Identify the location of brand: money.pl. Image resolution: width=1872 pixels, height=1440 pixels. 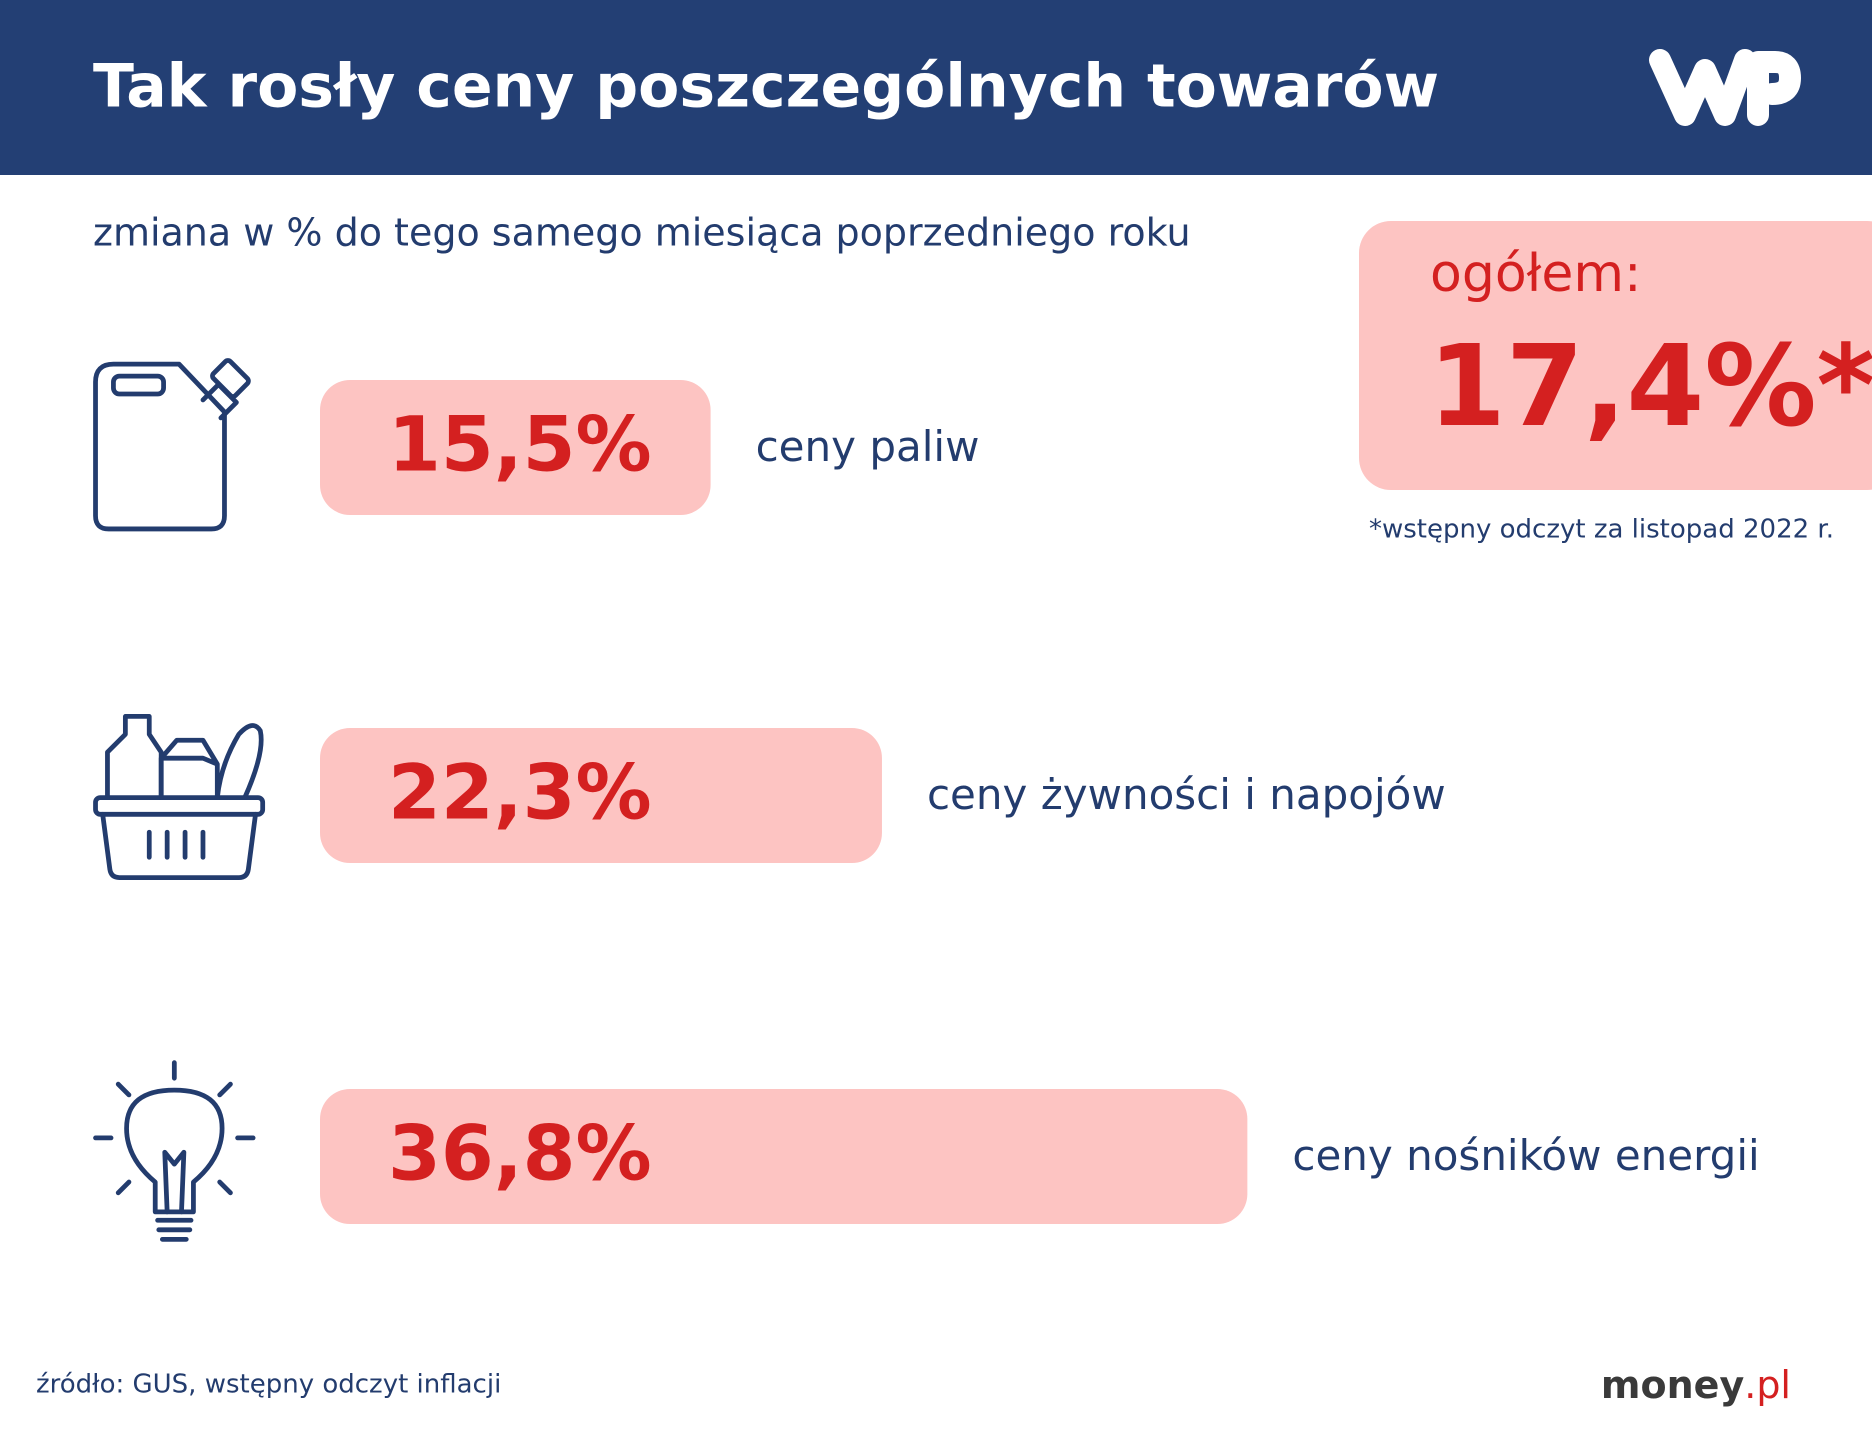
(1696, 1385).